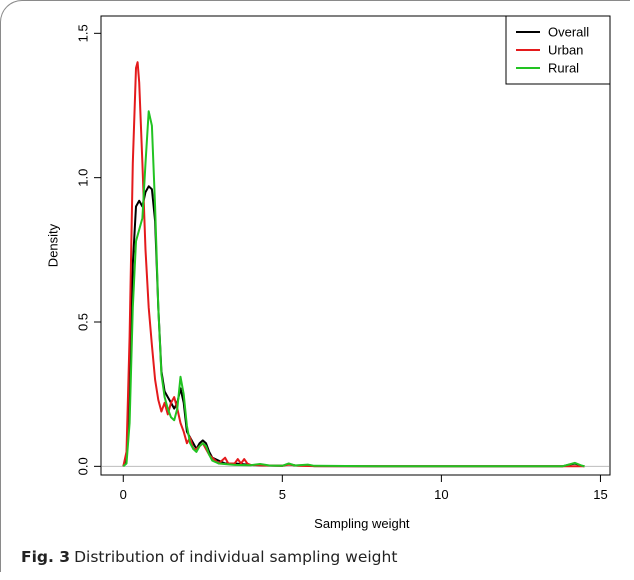  I want to click on x-tick-label: 10, so click(441, 494).